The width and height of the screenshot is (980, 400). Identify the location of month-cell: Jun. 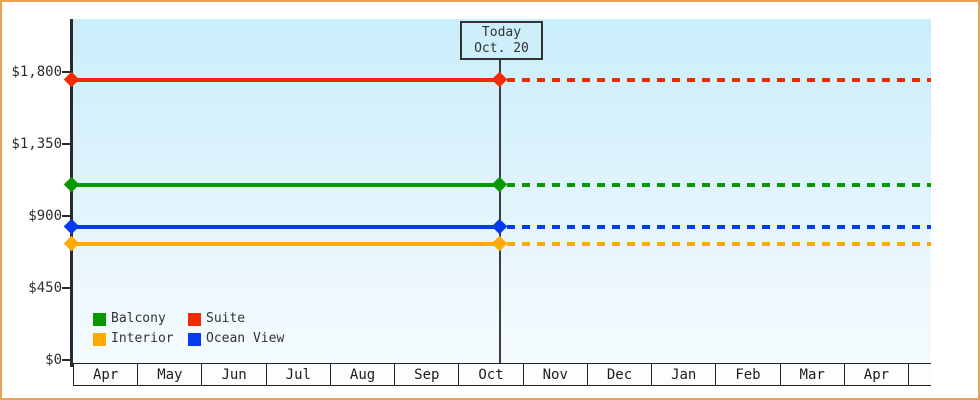
(233, 374).